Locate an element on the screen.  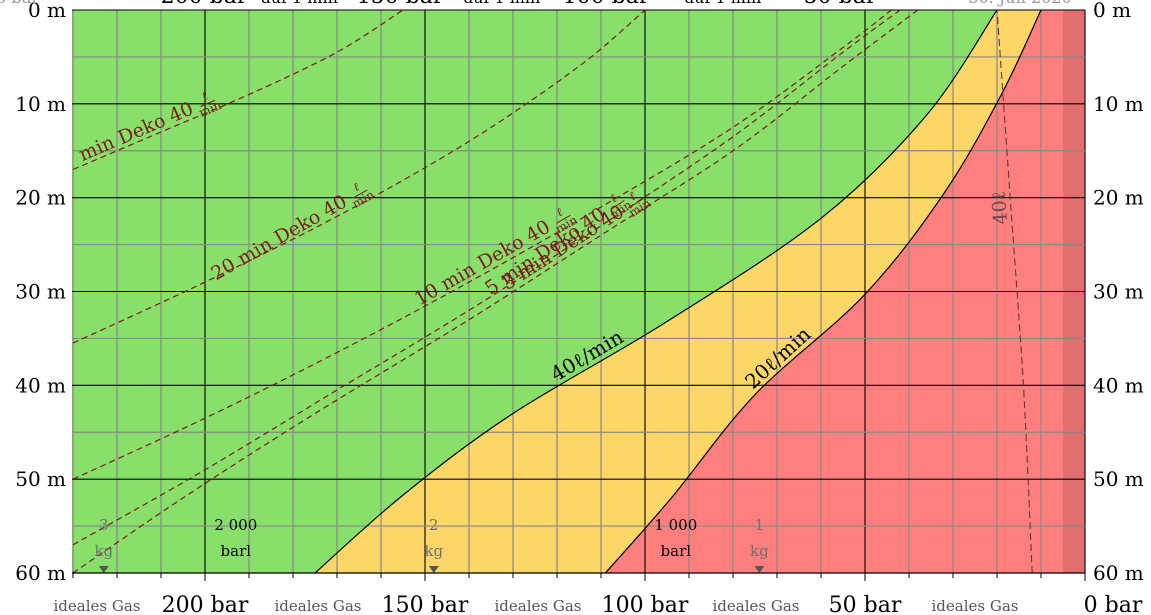
y-tick-right: 20 m is located at coordinates (1118, 198).